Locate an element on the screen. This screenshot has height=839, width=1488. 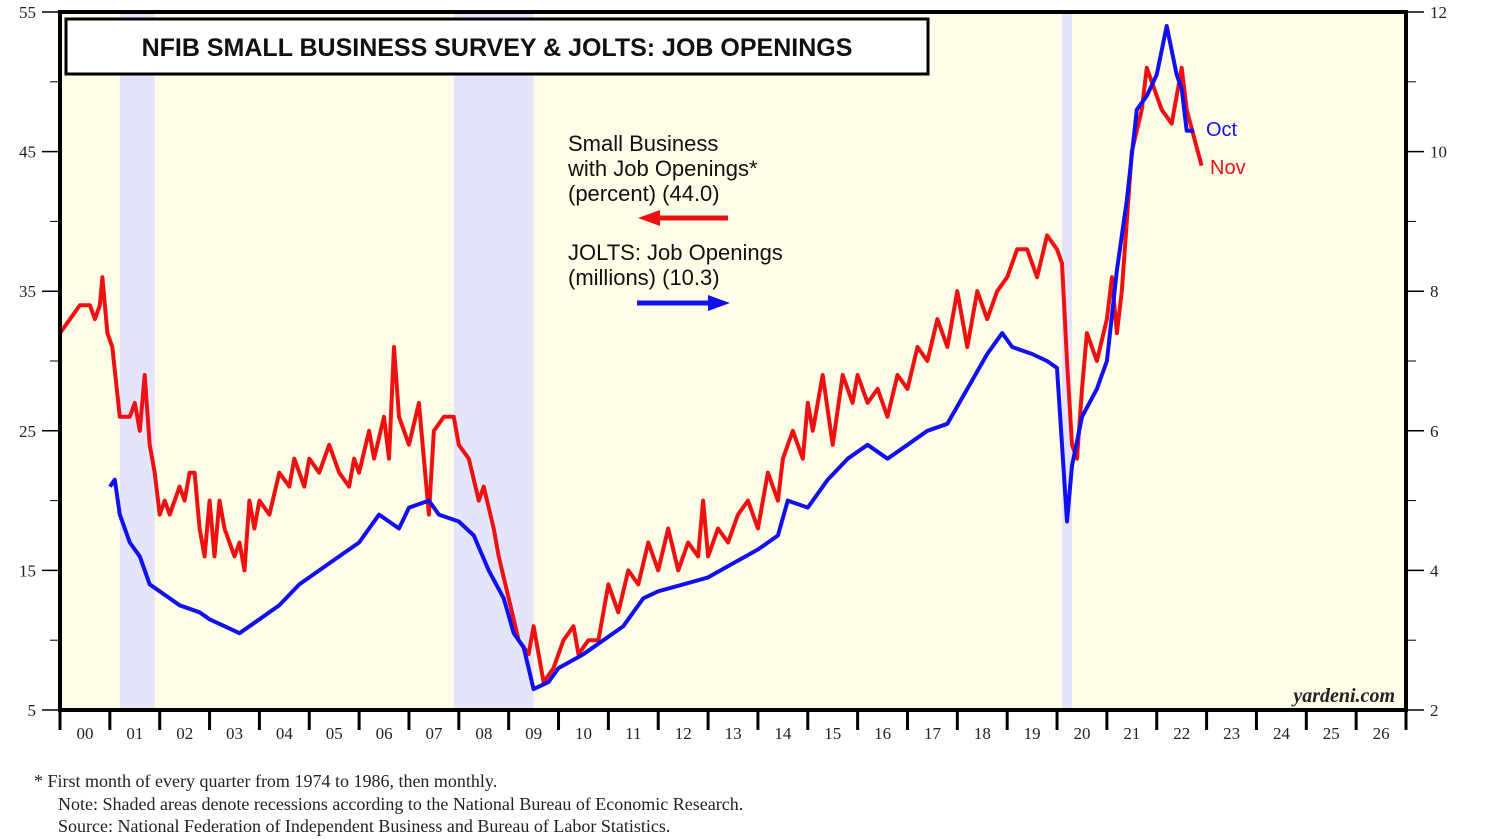
y-right-tick-label: 2 is located at coordinates (1434, 710).